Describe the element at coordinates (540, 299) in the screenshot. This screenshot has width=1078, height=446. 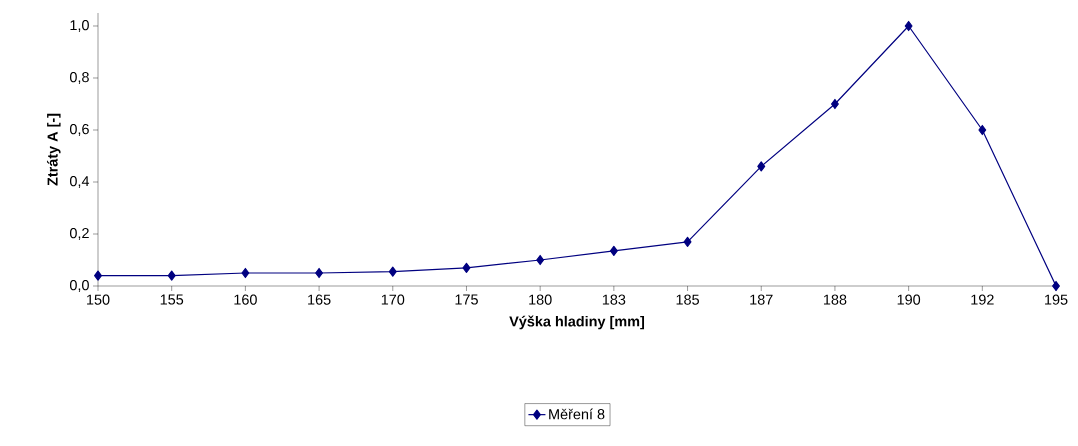
I see `x-tick-label: 180` at that location.